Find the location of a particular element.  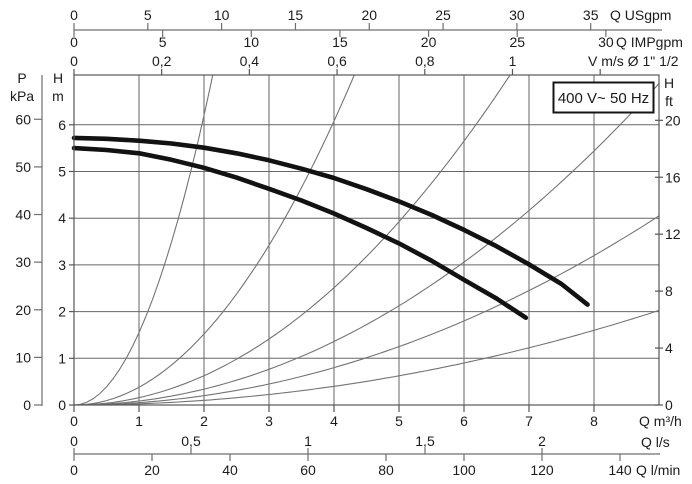

lmin-tick-label: 60 is located at coordinates (308, 470).